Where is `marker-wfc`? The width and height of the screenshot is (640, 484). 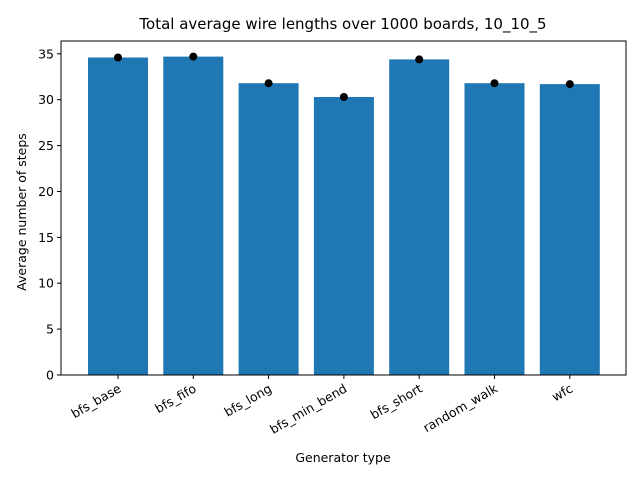
marker-wfc is located at coordinates (569, 84).